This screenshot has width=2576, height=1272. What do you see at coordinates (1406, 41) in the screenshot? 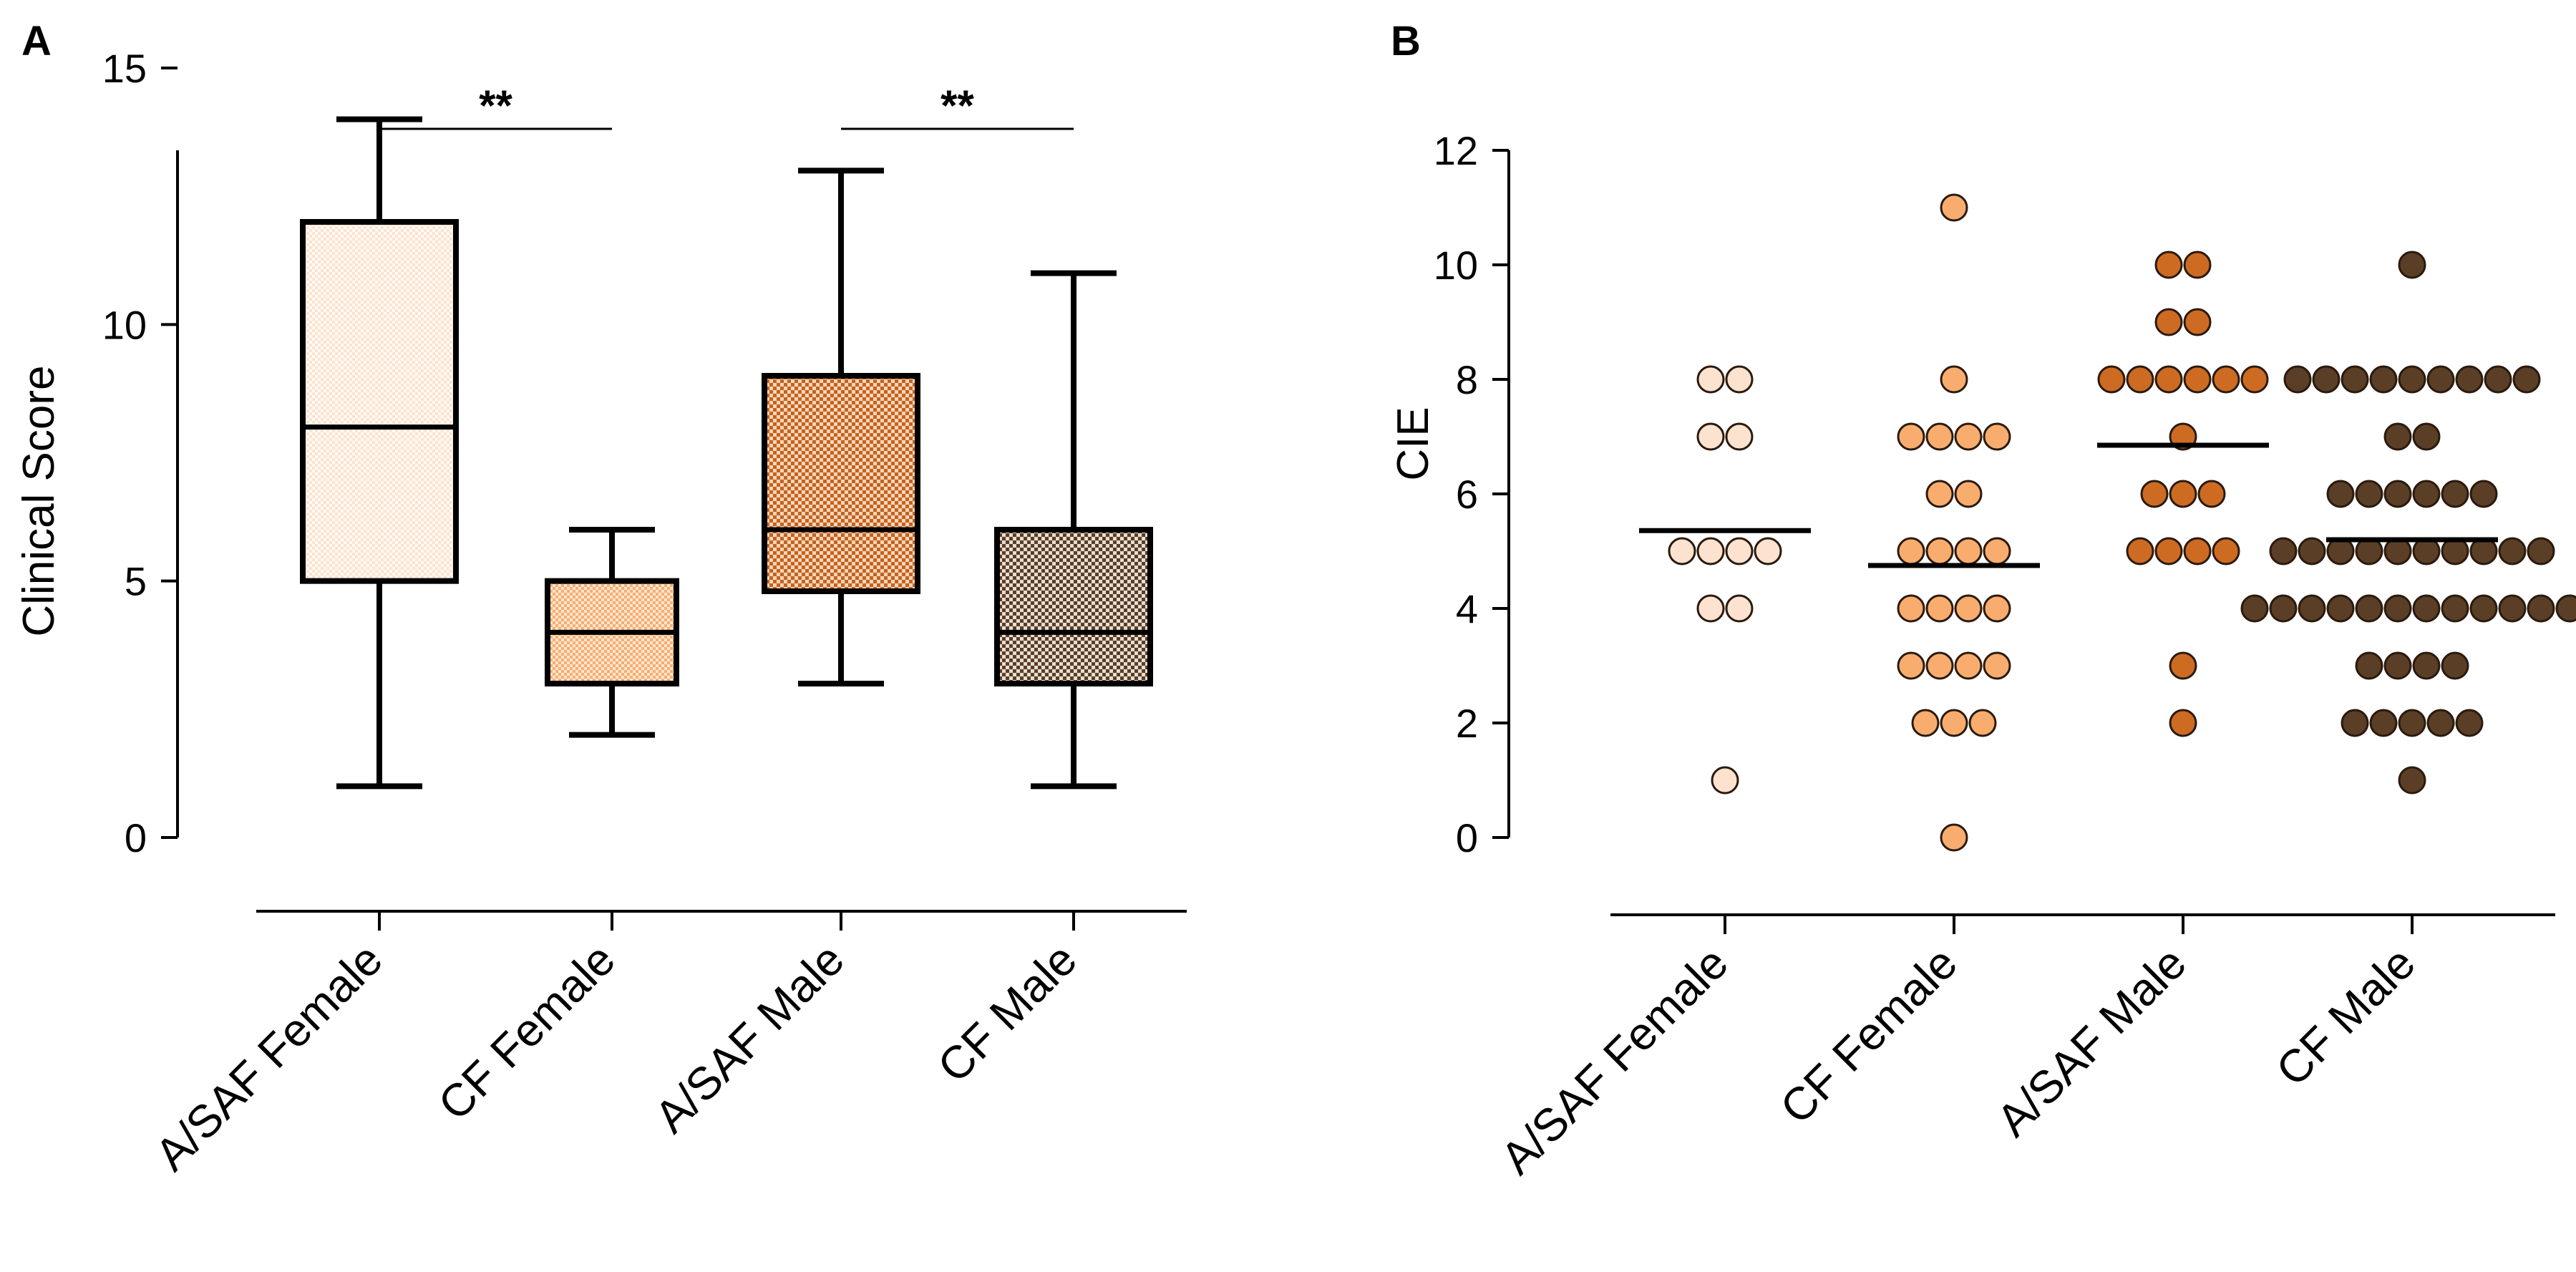
I see `panel-b-label: B` at bounding box center [1406, 41].